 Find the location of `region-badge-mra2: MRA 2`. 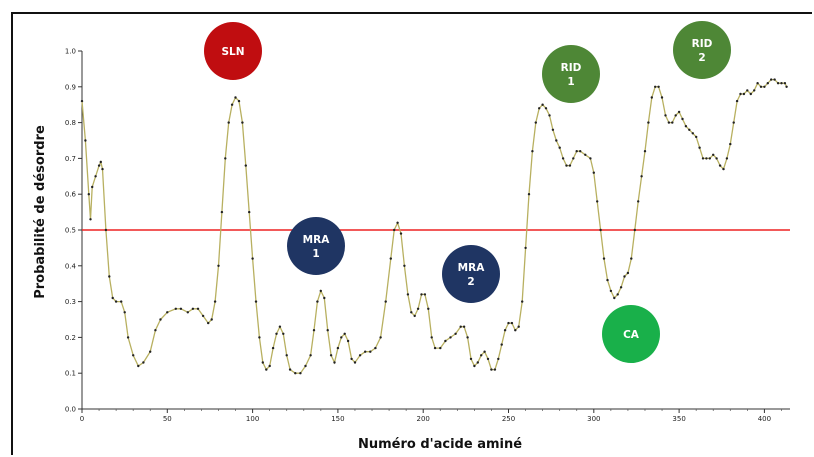

region-badge-mra2: MRA 2 is located at coordinates (471, 274).